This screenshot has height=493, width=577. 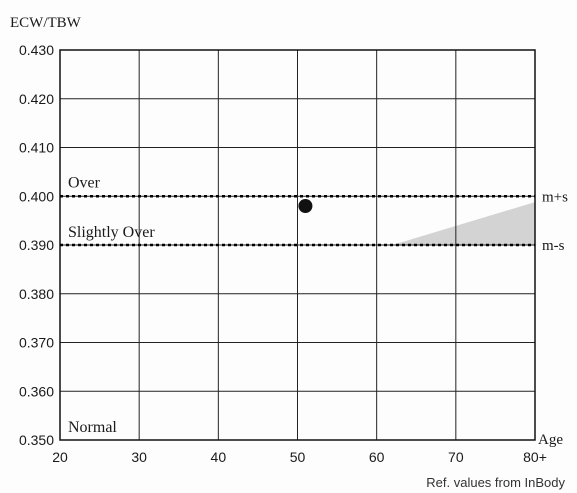 I want to click on y-tick-label: 0.360, so click(x=36, y=391).